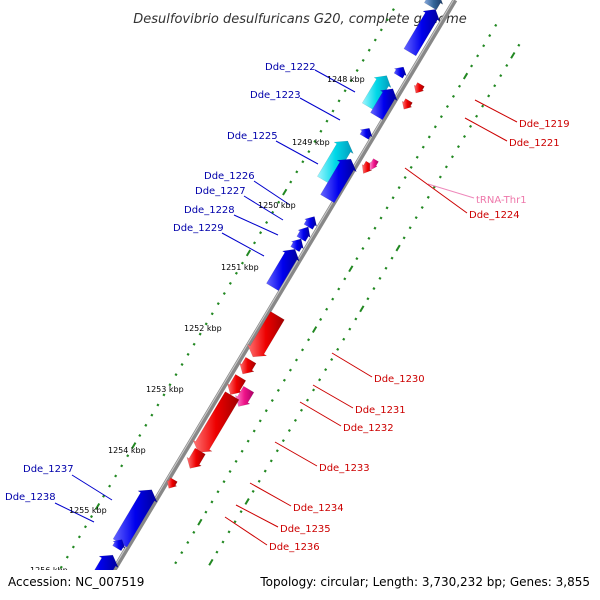 The height and width of the screenshot is (600, 600). What do you see at coordinates (220, 191) in the screenshot?
I see `label-dde-1227: Dde_1227` at bounding box center [220, 191].